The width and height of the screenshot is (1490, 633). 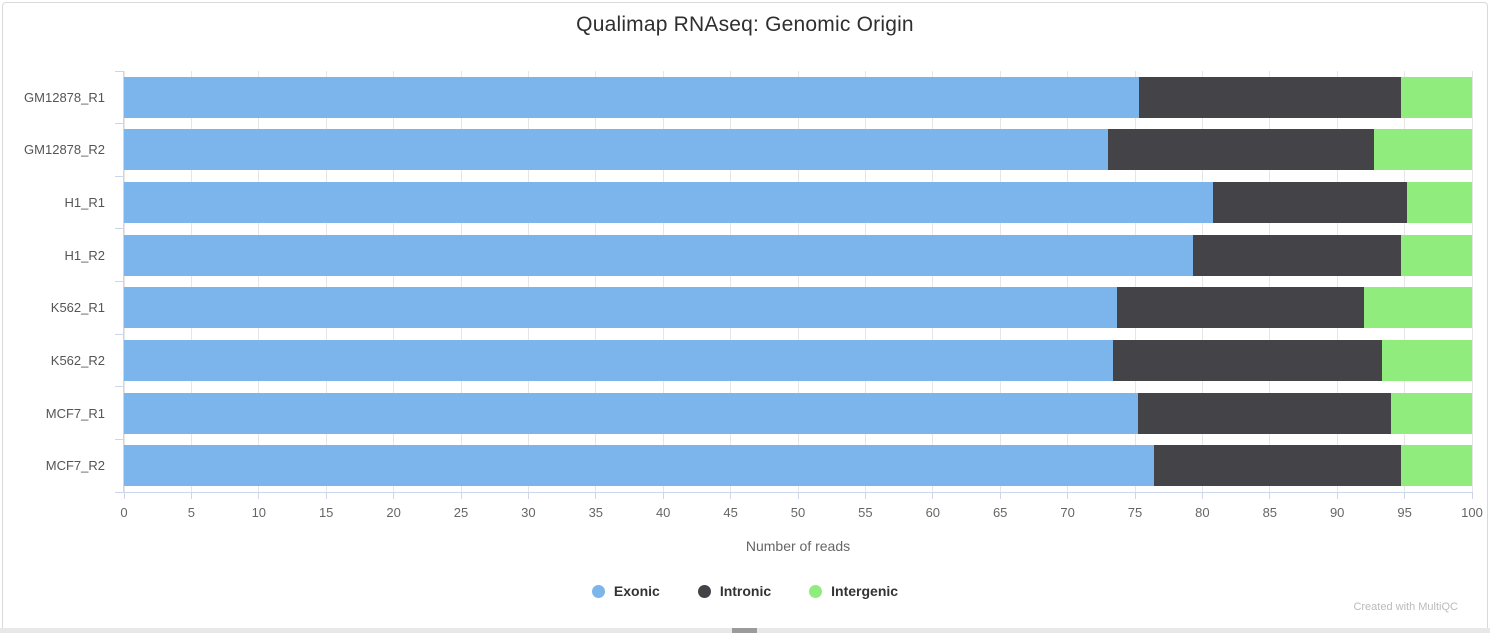 What do you see at coordinates (77, 360) in the screenshot?
I see `y-axis-label: K562_R2` at bounding box center [77, 360].